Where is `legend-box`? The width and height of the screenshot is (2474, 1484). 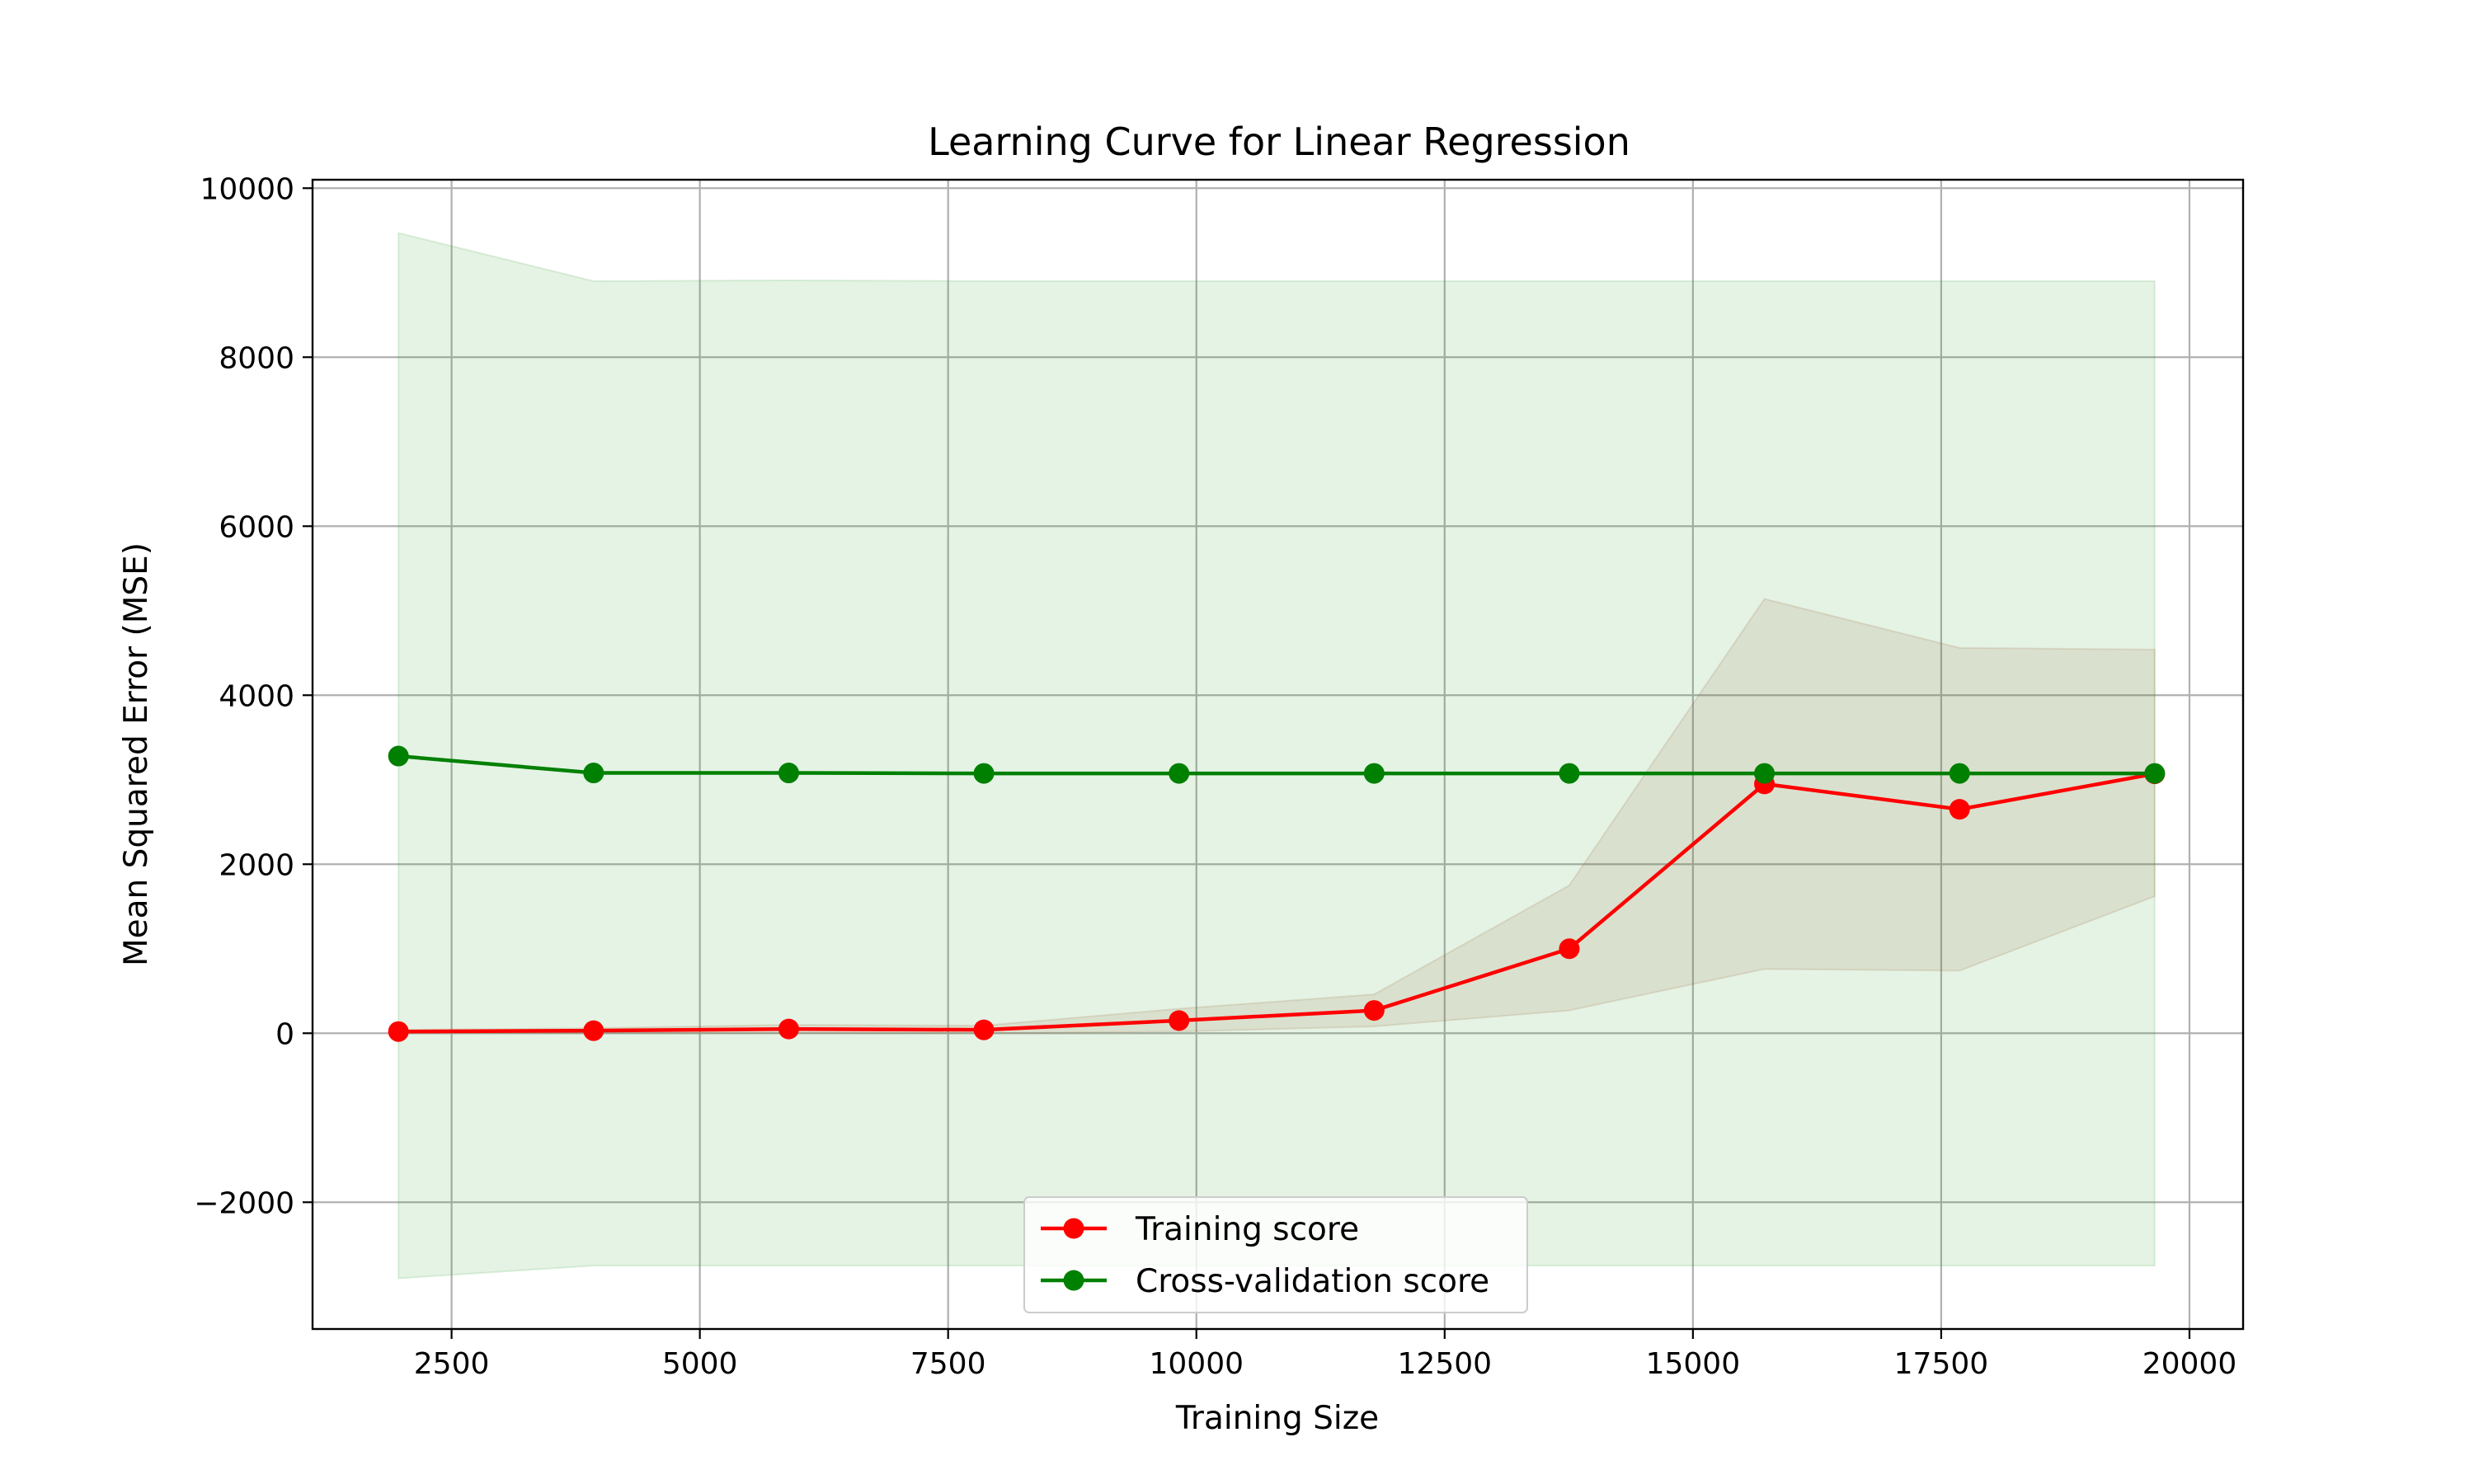
legend-box is located at coordinates (1275, 1254).